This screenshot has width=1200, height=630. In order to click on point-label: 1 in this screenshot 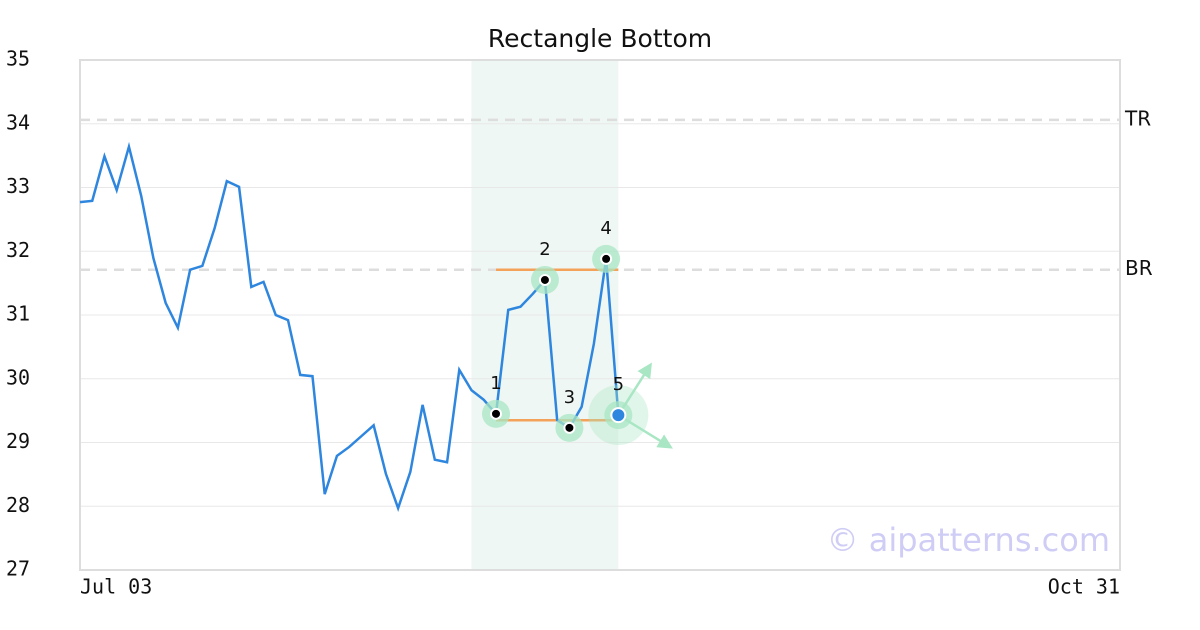, I will do `click(495, 383)`.